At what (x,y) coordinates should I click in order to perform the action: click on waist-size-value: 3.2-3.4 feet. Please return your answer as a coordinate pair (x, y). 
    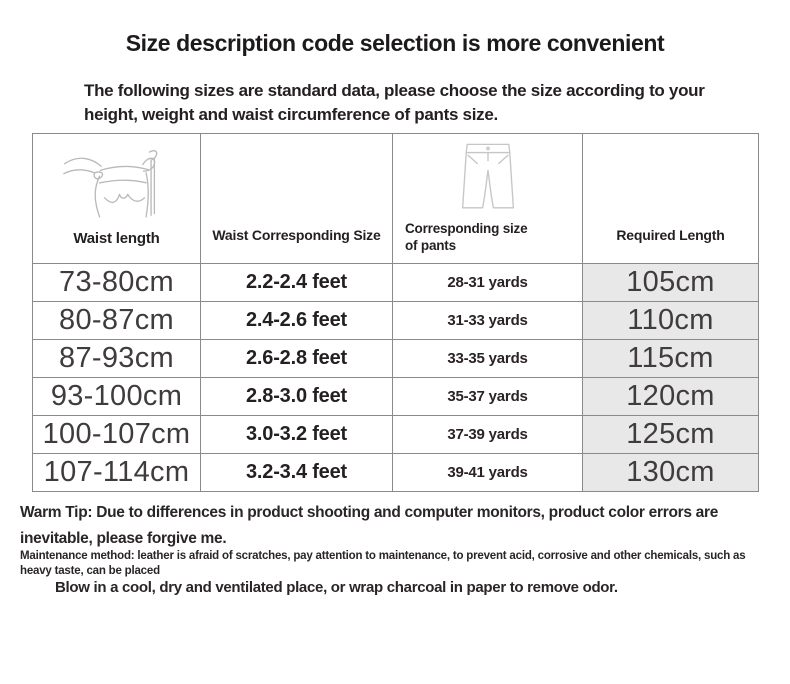
    Looking at the image, I should click on (296, 472).